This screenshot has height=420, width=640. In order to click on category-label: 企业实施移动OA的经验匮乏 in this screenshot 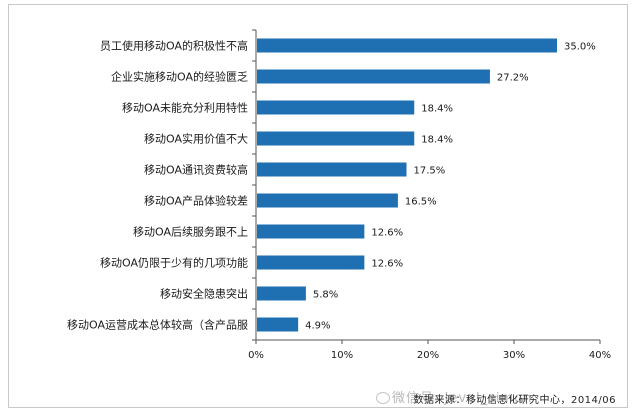, I will do `click(179, 77)`.